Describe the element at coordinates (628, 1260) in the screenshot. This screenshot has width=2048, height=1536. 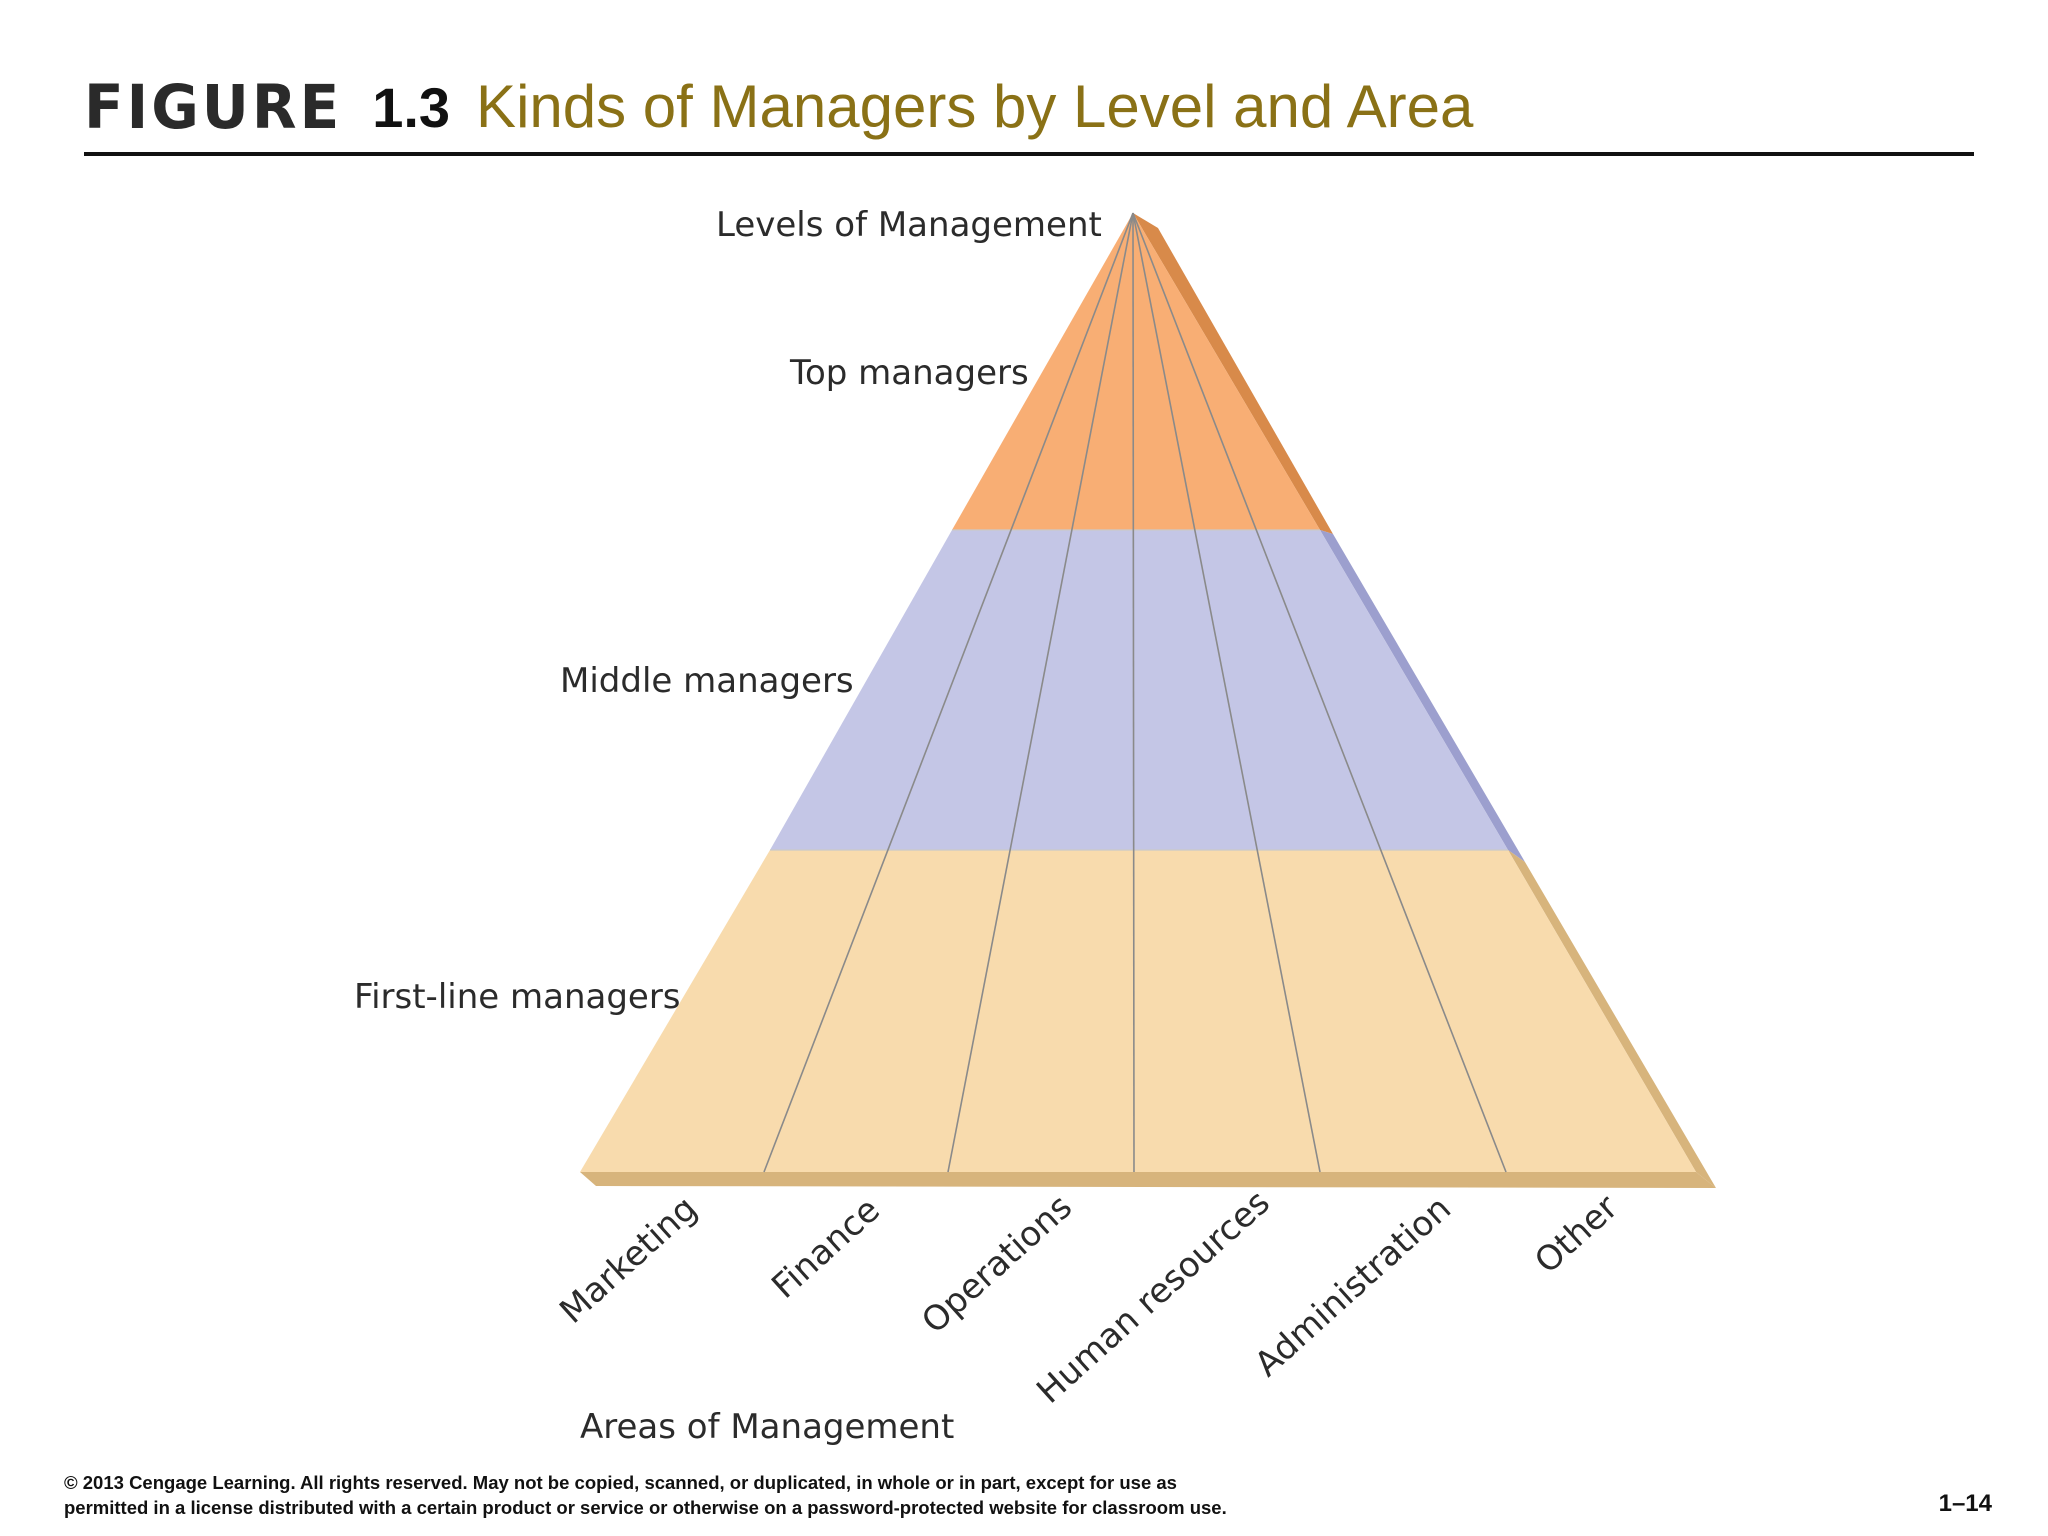
I see `area-label-marketing: Marketing` at that location.